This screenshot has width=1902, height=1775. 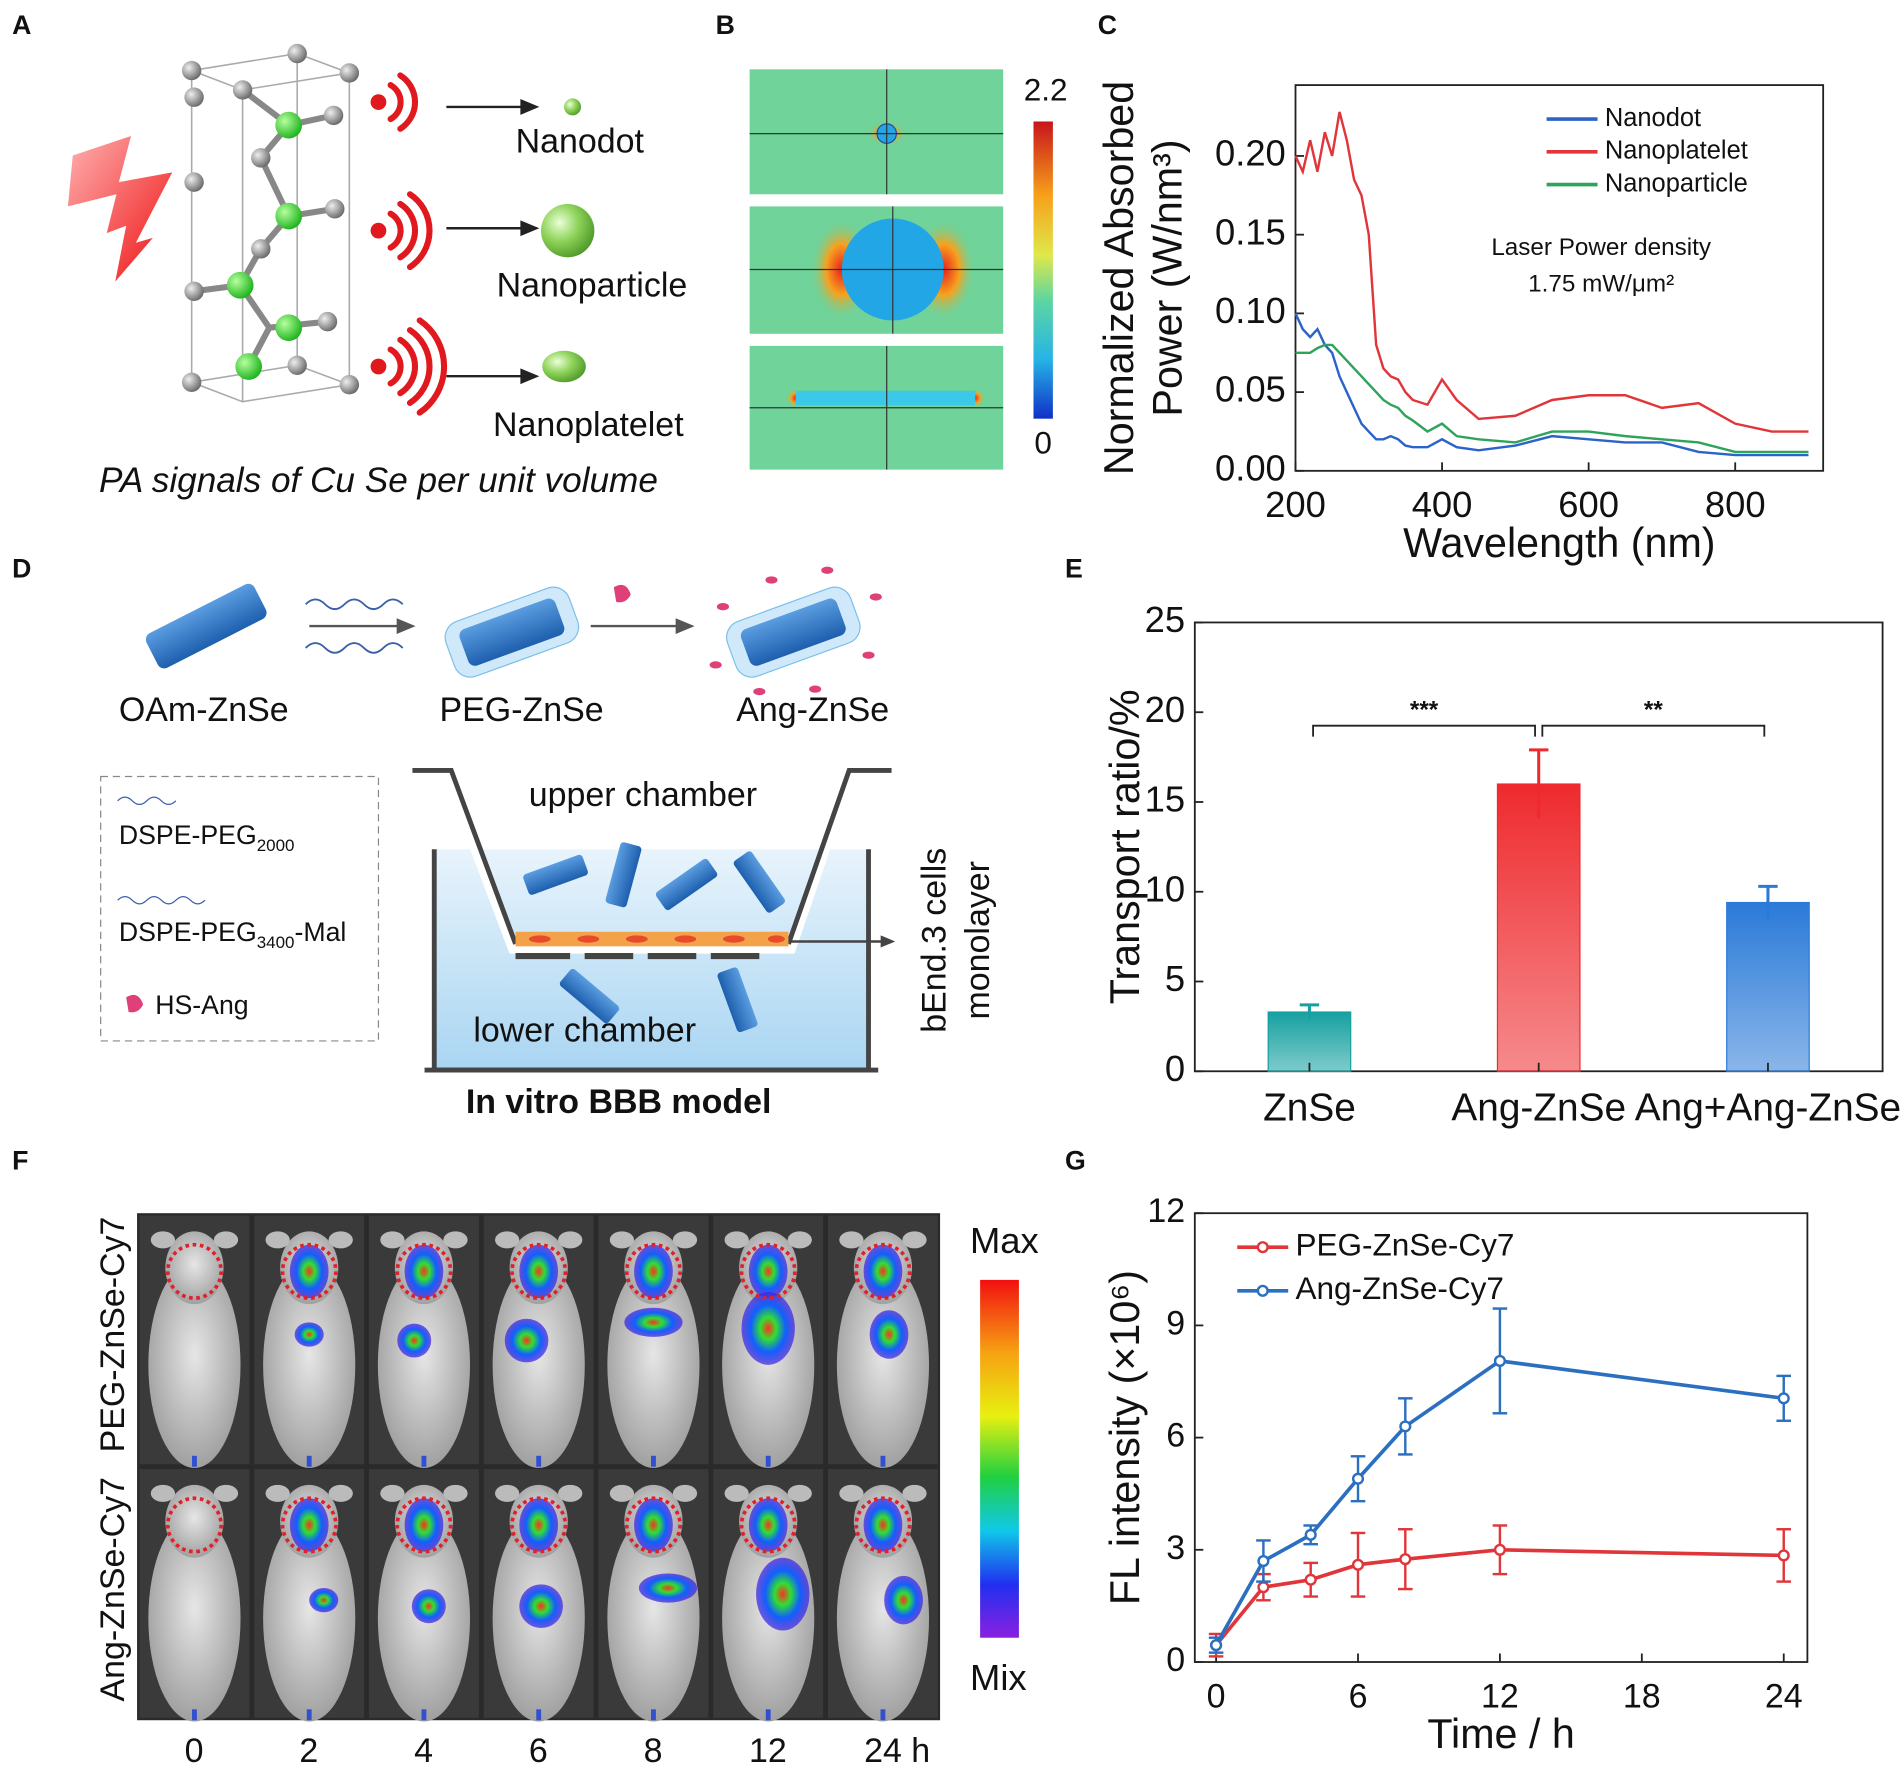 I want to click on panel-label: A, so click(x=21, y=25).